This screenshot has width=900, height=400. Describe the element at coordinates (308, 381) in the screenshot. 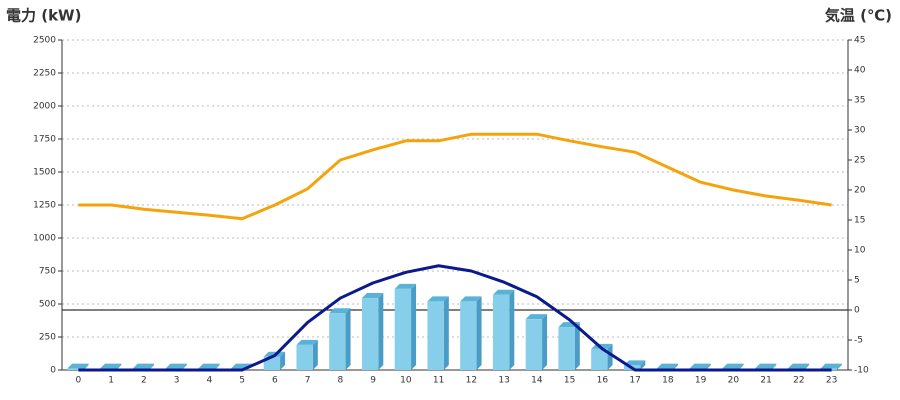

I see `x-tick-label: 7` at that location.